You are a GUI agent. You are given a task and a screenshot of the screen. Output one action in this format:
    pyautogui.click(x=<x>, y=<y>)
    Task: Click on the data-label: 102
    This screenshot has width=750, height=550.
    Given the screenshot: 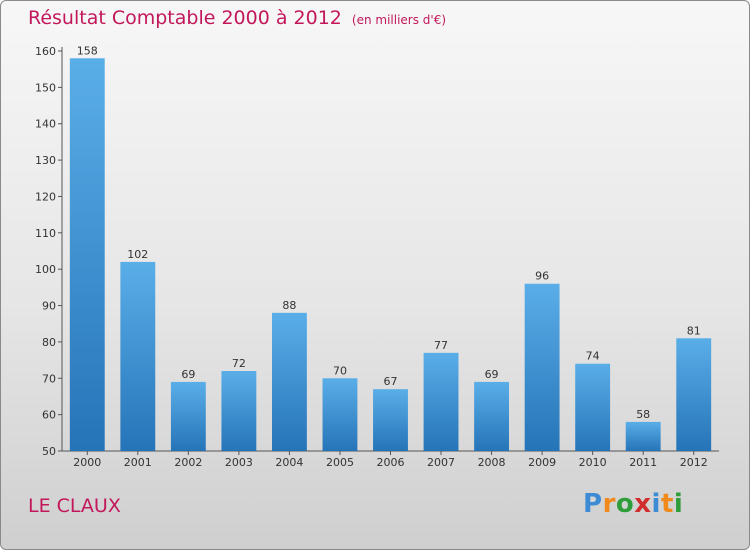 What is the action you would take?
    pyautogui.click(x=137, y=254)
    